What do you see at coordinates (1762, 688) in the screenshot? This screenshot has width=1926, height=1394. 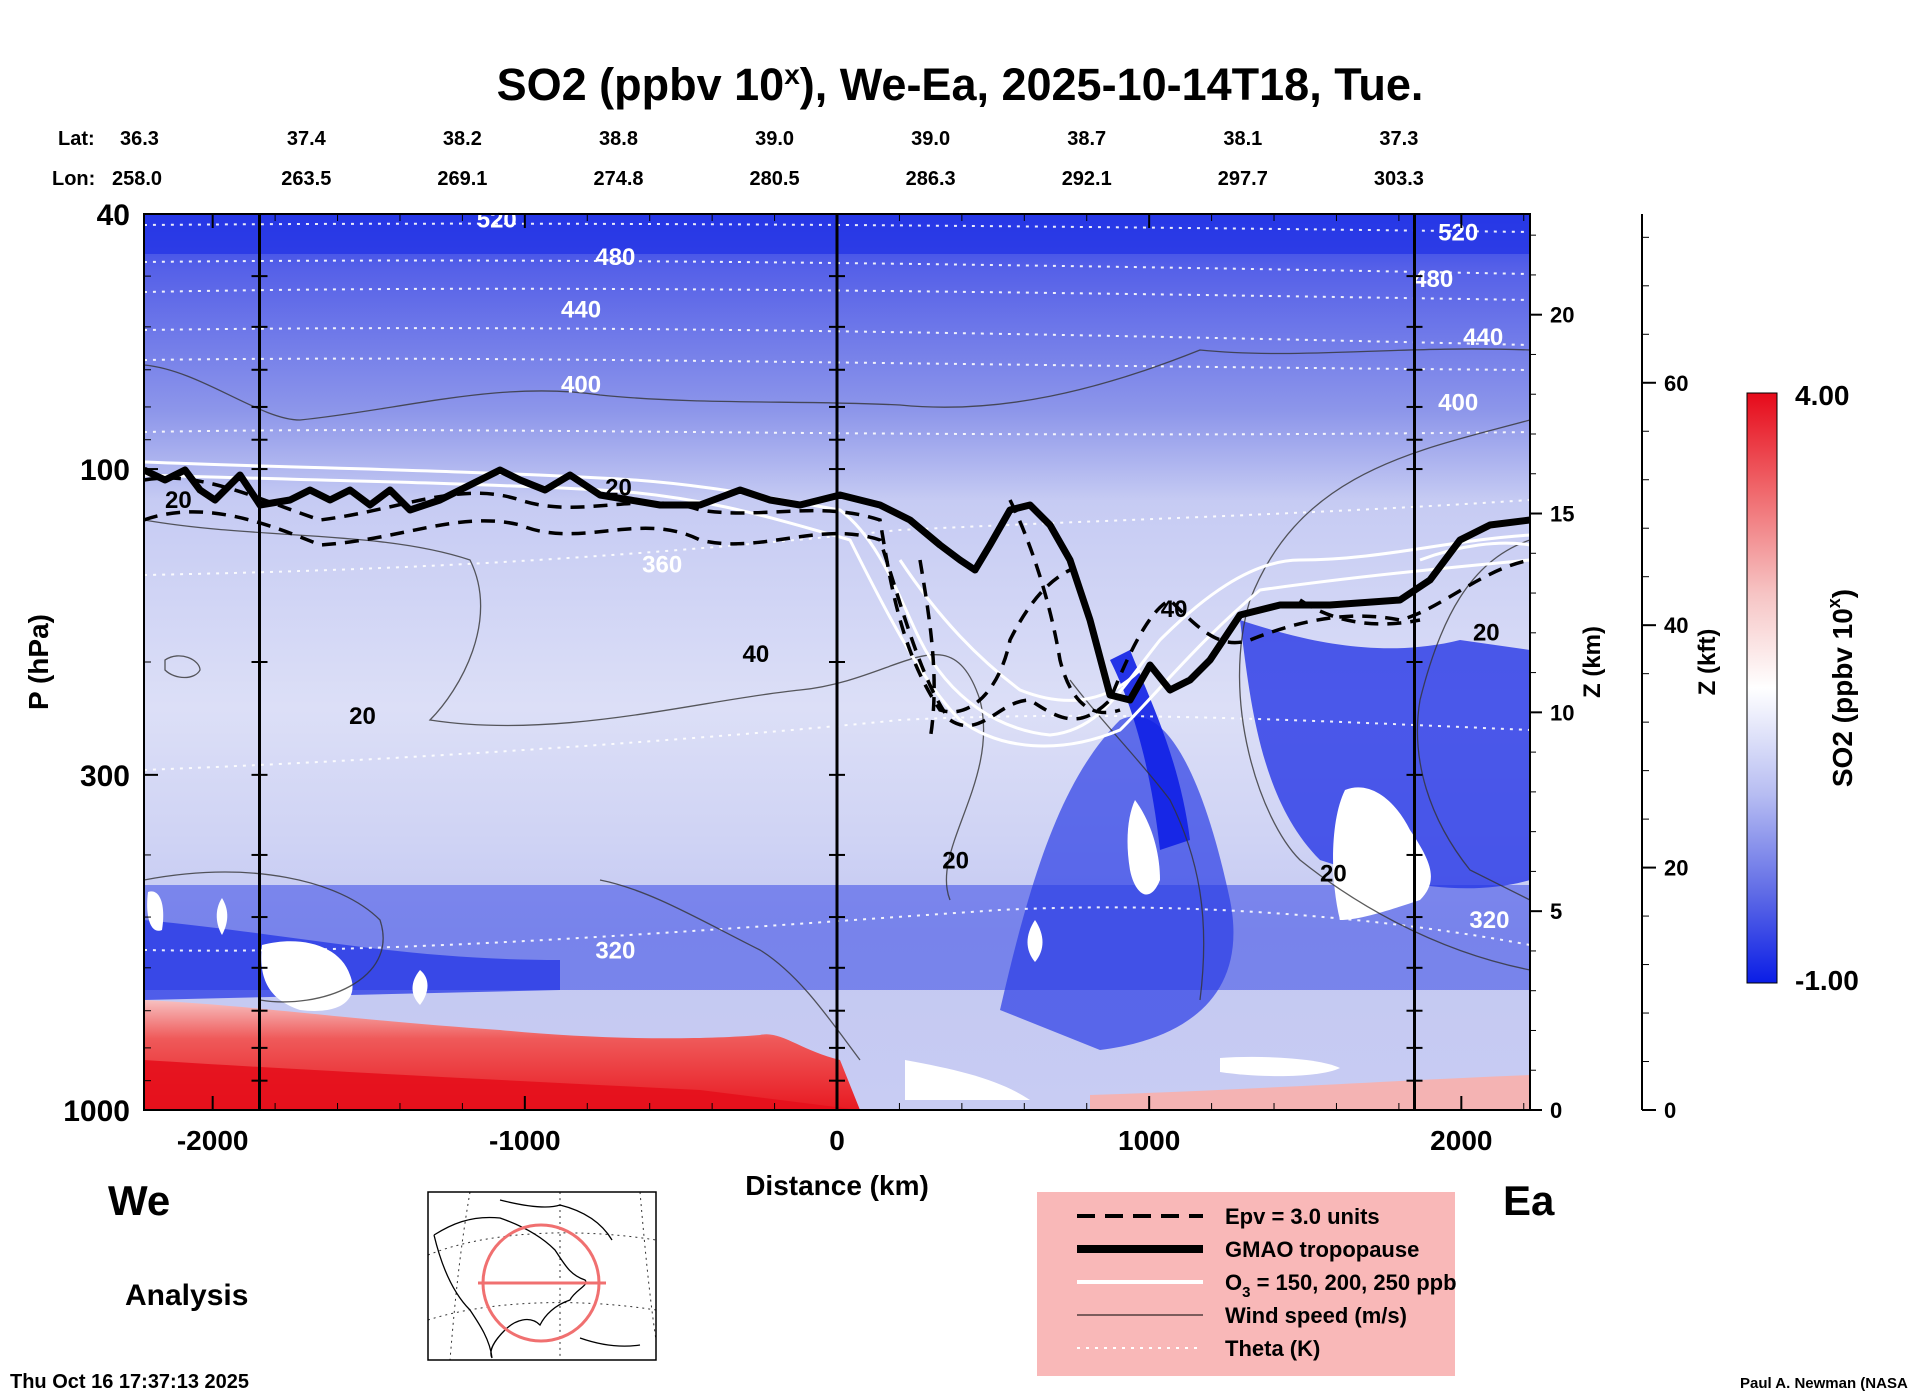 I see `colorbar` at bounding box center [1762, 688].